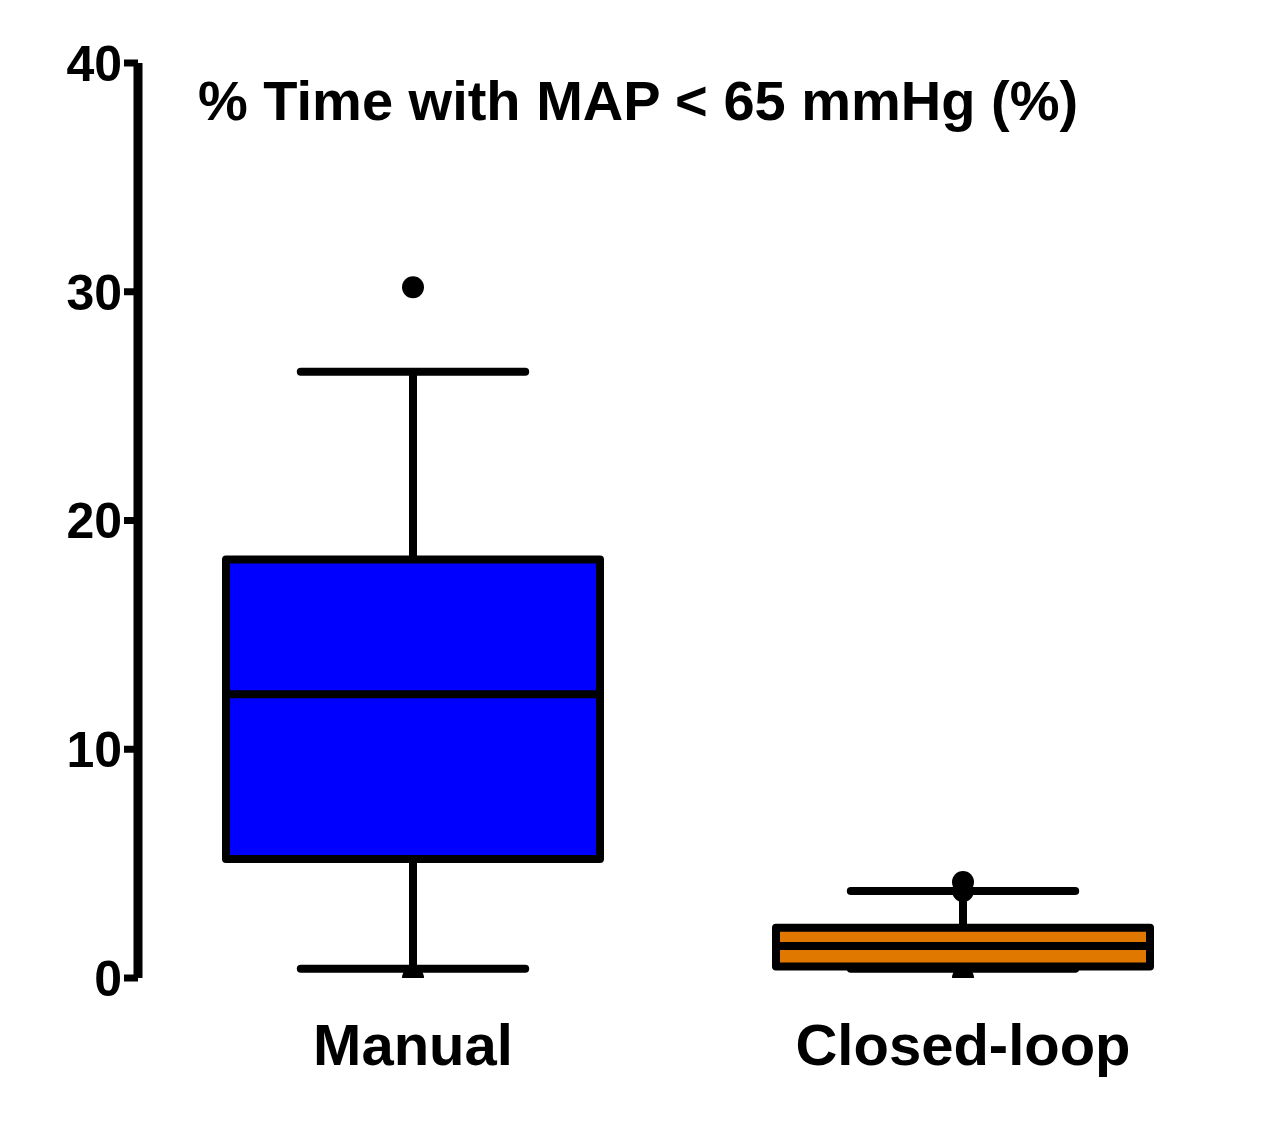 The width and height of the screenshot is (1269, 1127). Describe the element at coordinates (94, 63) in the screenshot. I see `y-tick-label: 40` at that location.